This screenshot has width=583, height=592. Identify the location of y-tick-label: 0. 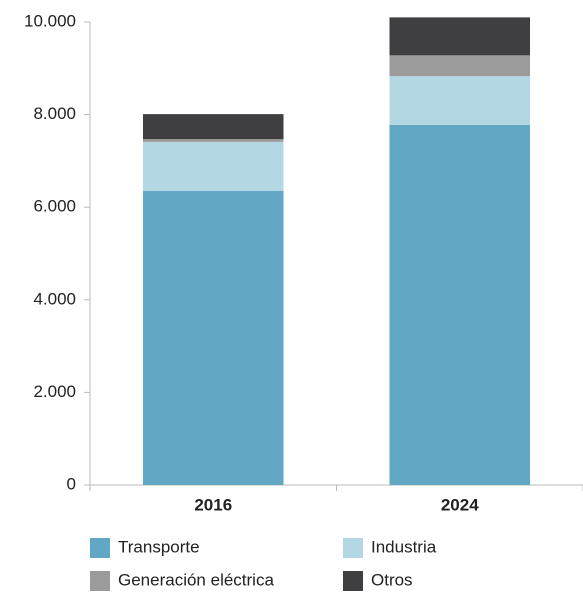
(71, 483).